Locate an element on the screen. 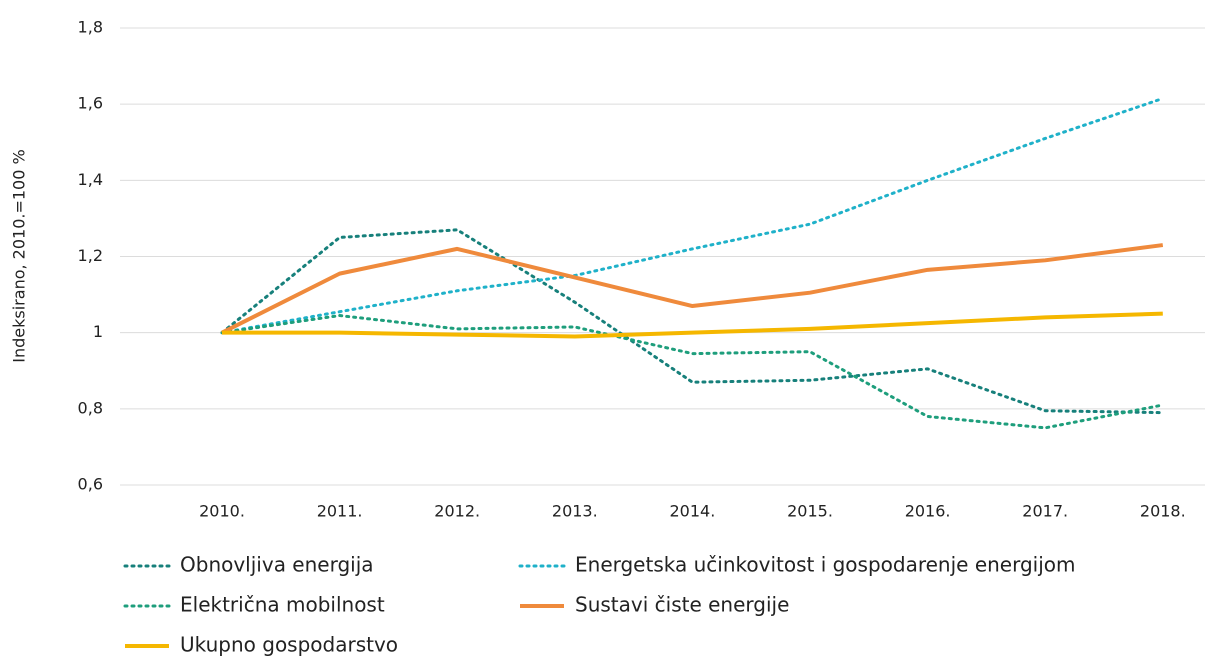  legend-label: Električna mobilnost is located at coordinates (282, 605).